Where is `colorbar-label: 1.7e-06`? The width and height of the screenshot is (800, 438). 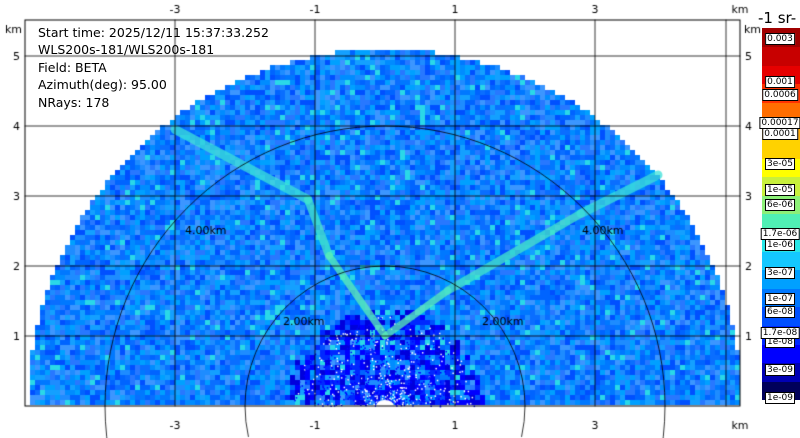 colorbar-label: 1.7e-06 is located at coordinates (780, 234).